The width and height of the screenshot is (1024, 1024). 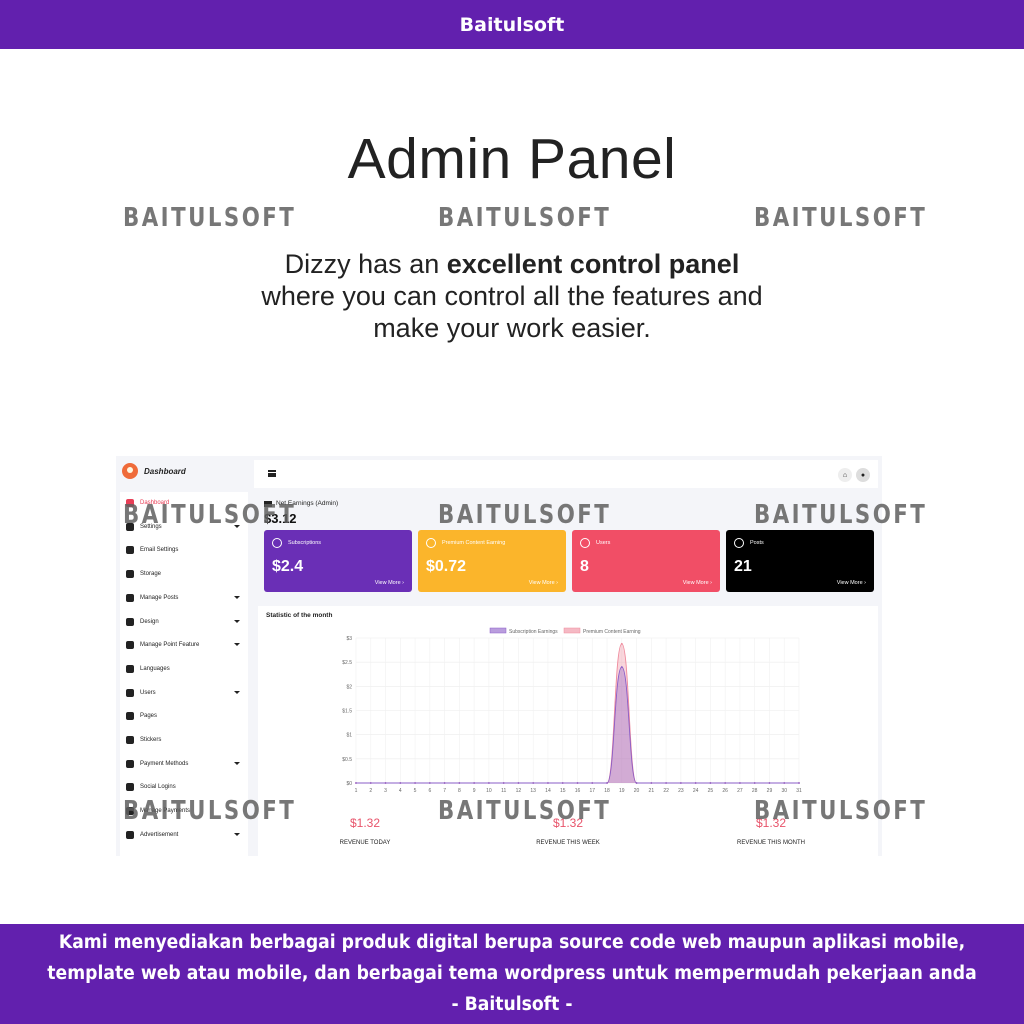 I want to click on y-tick-label: $3, so click(x=349, y=639).